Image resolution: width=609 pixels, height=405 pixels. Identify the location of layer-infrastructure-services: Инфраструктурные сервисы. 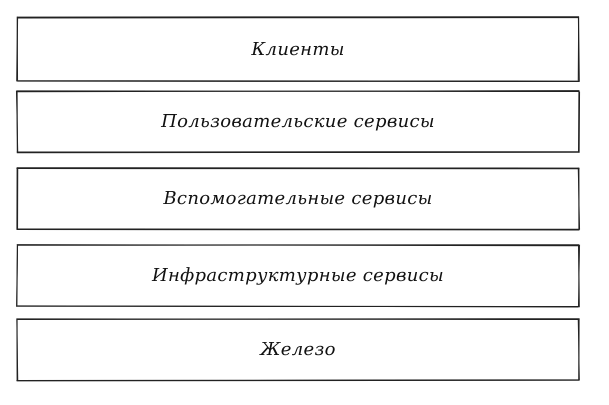
(298, 276).